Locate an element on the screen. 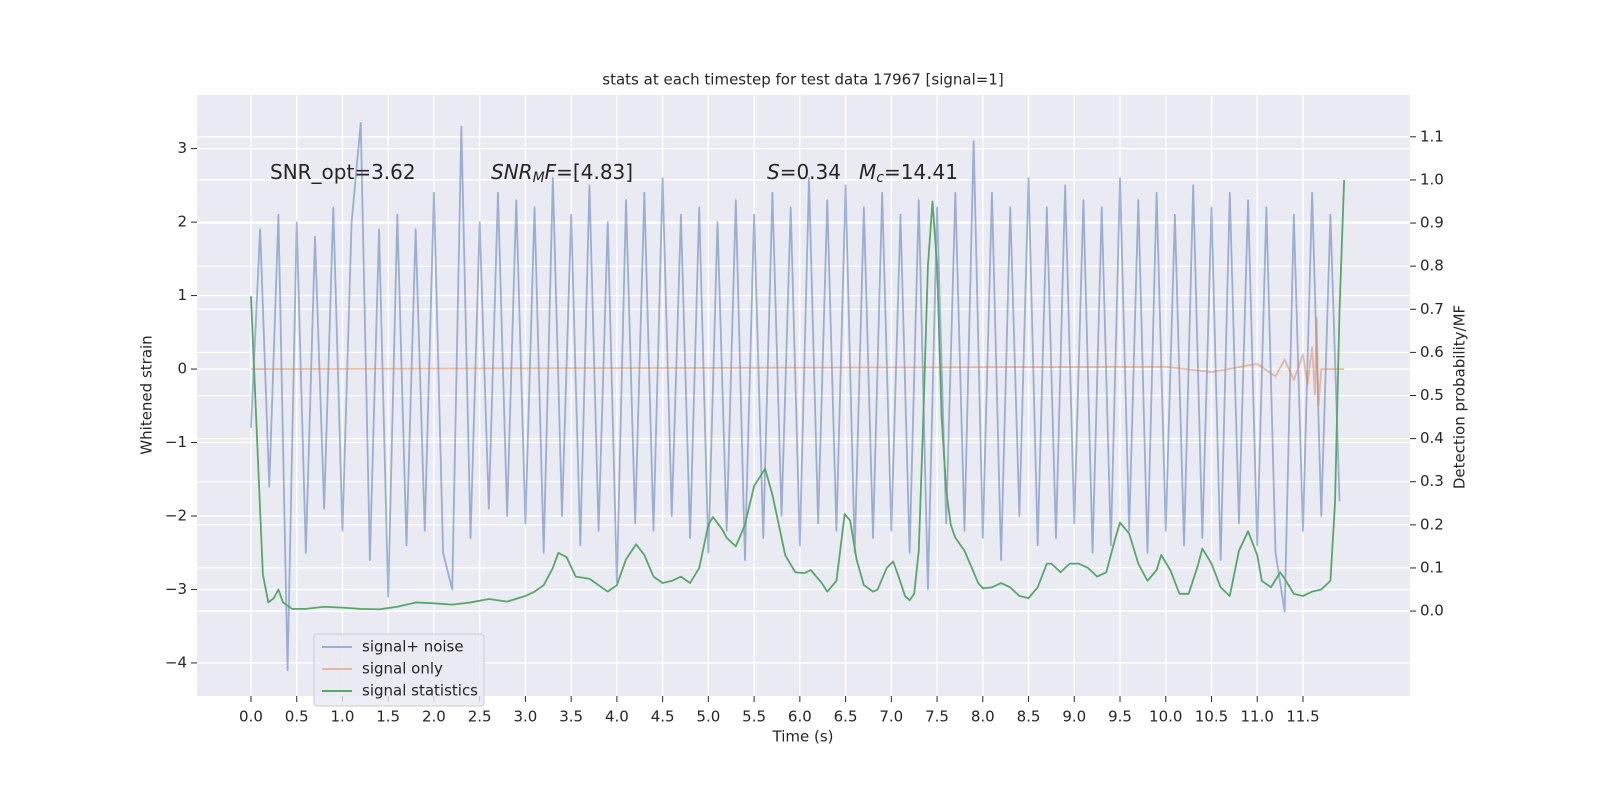  x-tick-label: 9.5 is located at coordinates (1120, 717).